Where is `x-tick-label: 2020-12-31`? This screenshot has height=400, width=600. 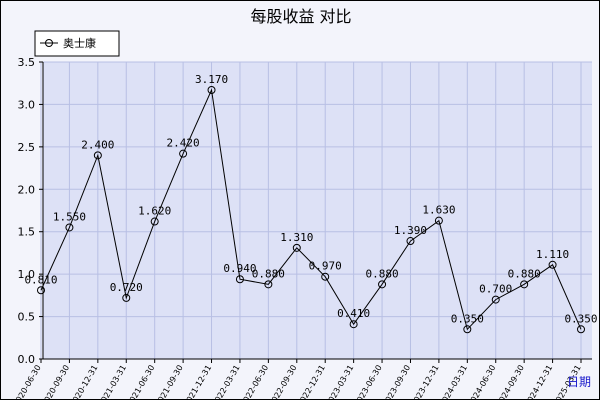
x-tick-label: 2020-12-31 is located at coordinates (84, 382).